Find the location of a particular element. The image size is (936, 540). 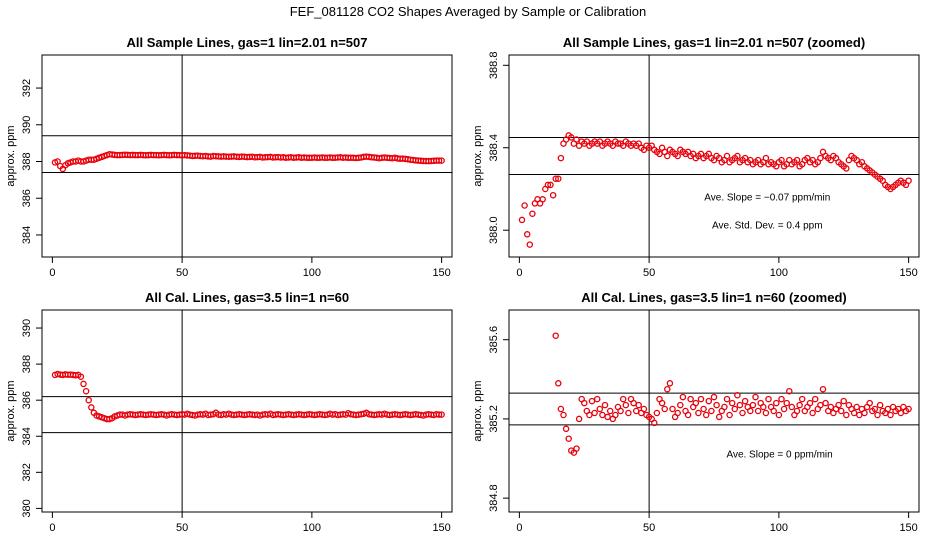

chart-title: All Cal. Lines, gas=3.5 lin=1 n=60 is located at coordinates (247, 297).